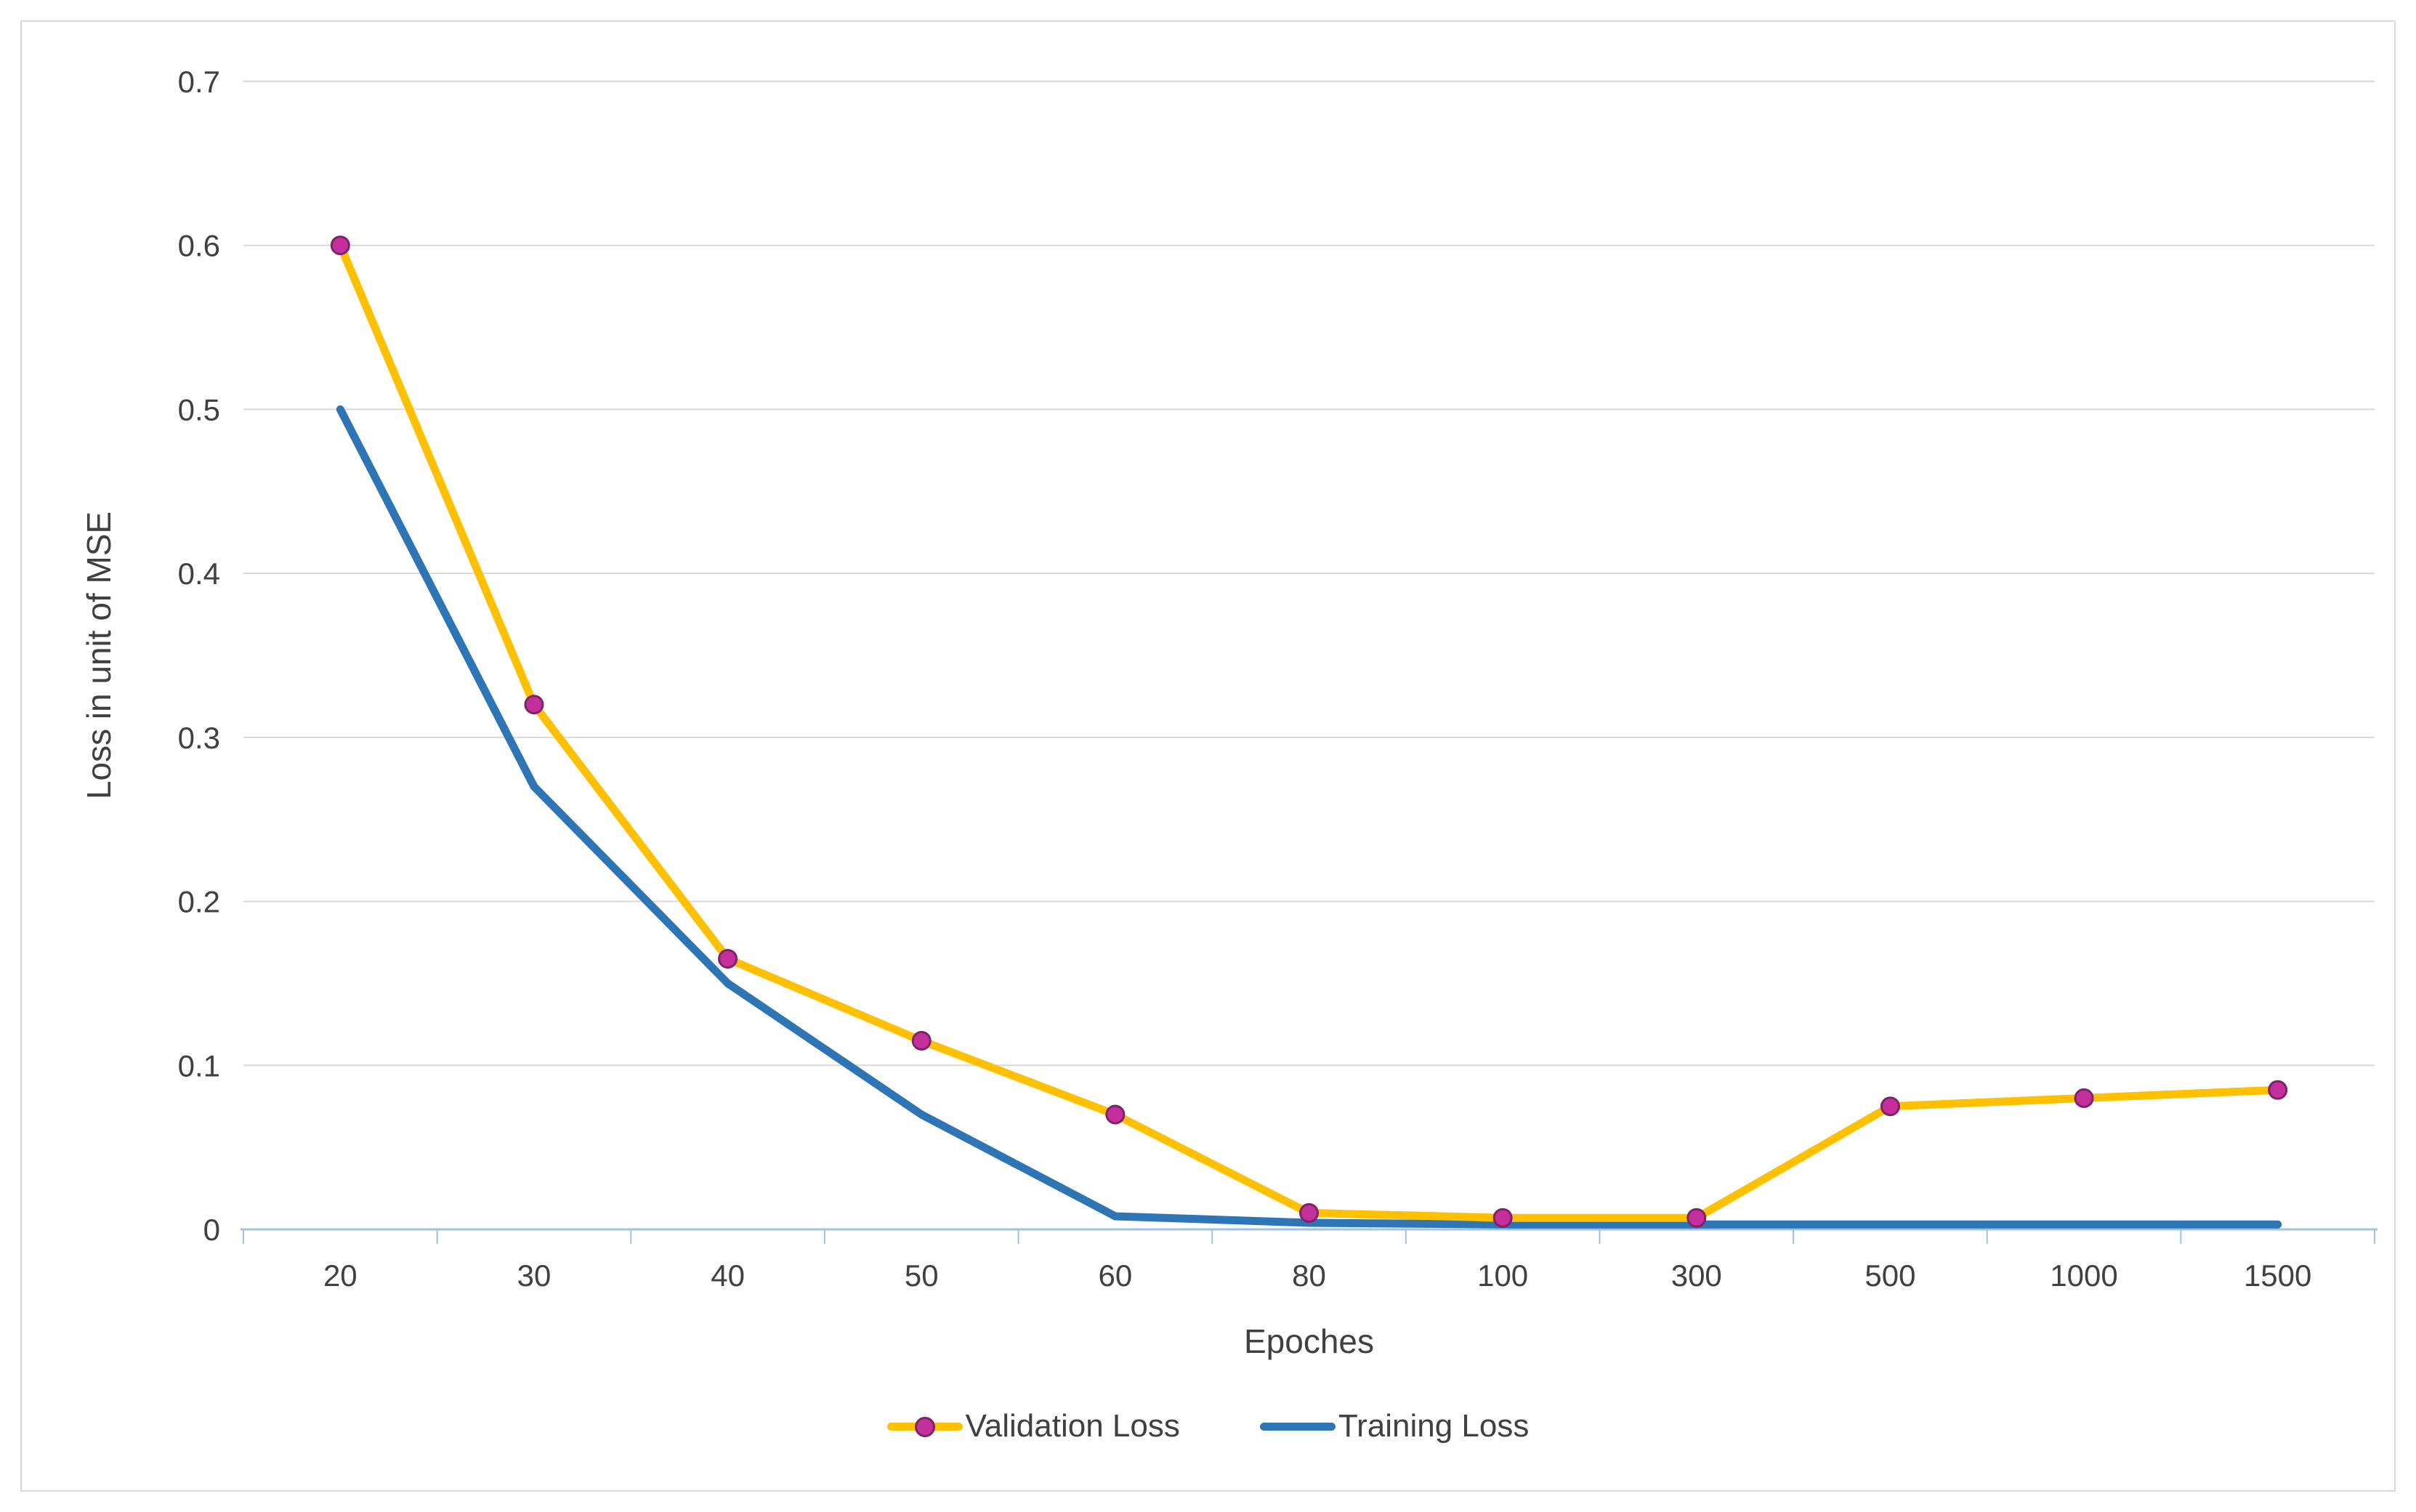 Image resolution: width=2416 pixels, height=1512 pixels. Describe the element at coordinates (2277, 1275) in the screenshot. I see `x-tick-label: 1500` at that location.